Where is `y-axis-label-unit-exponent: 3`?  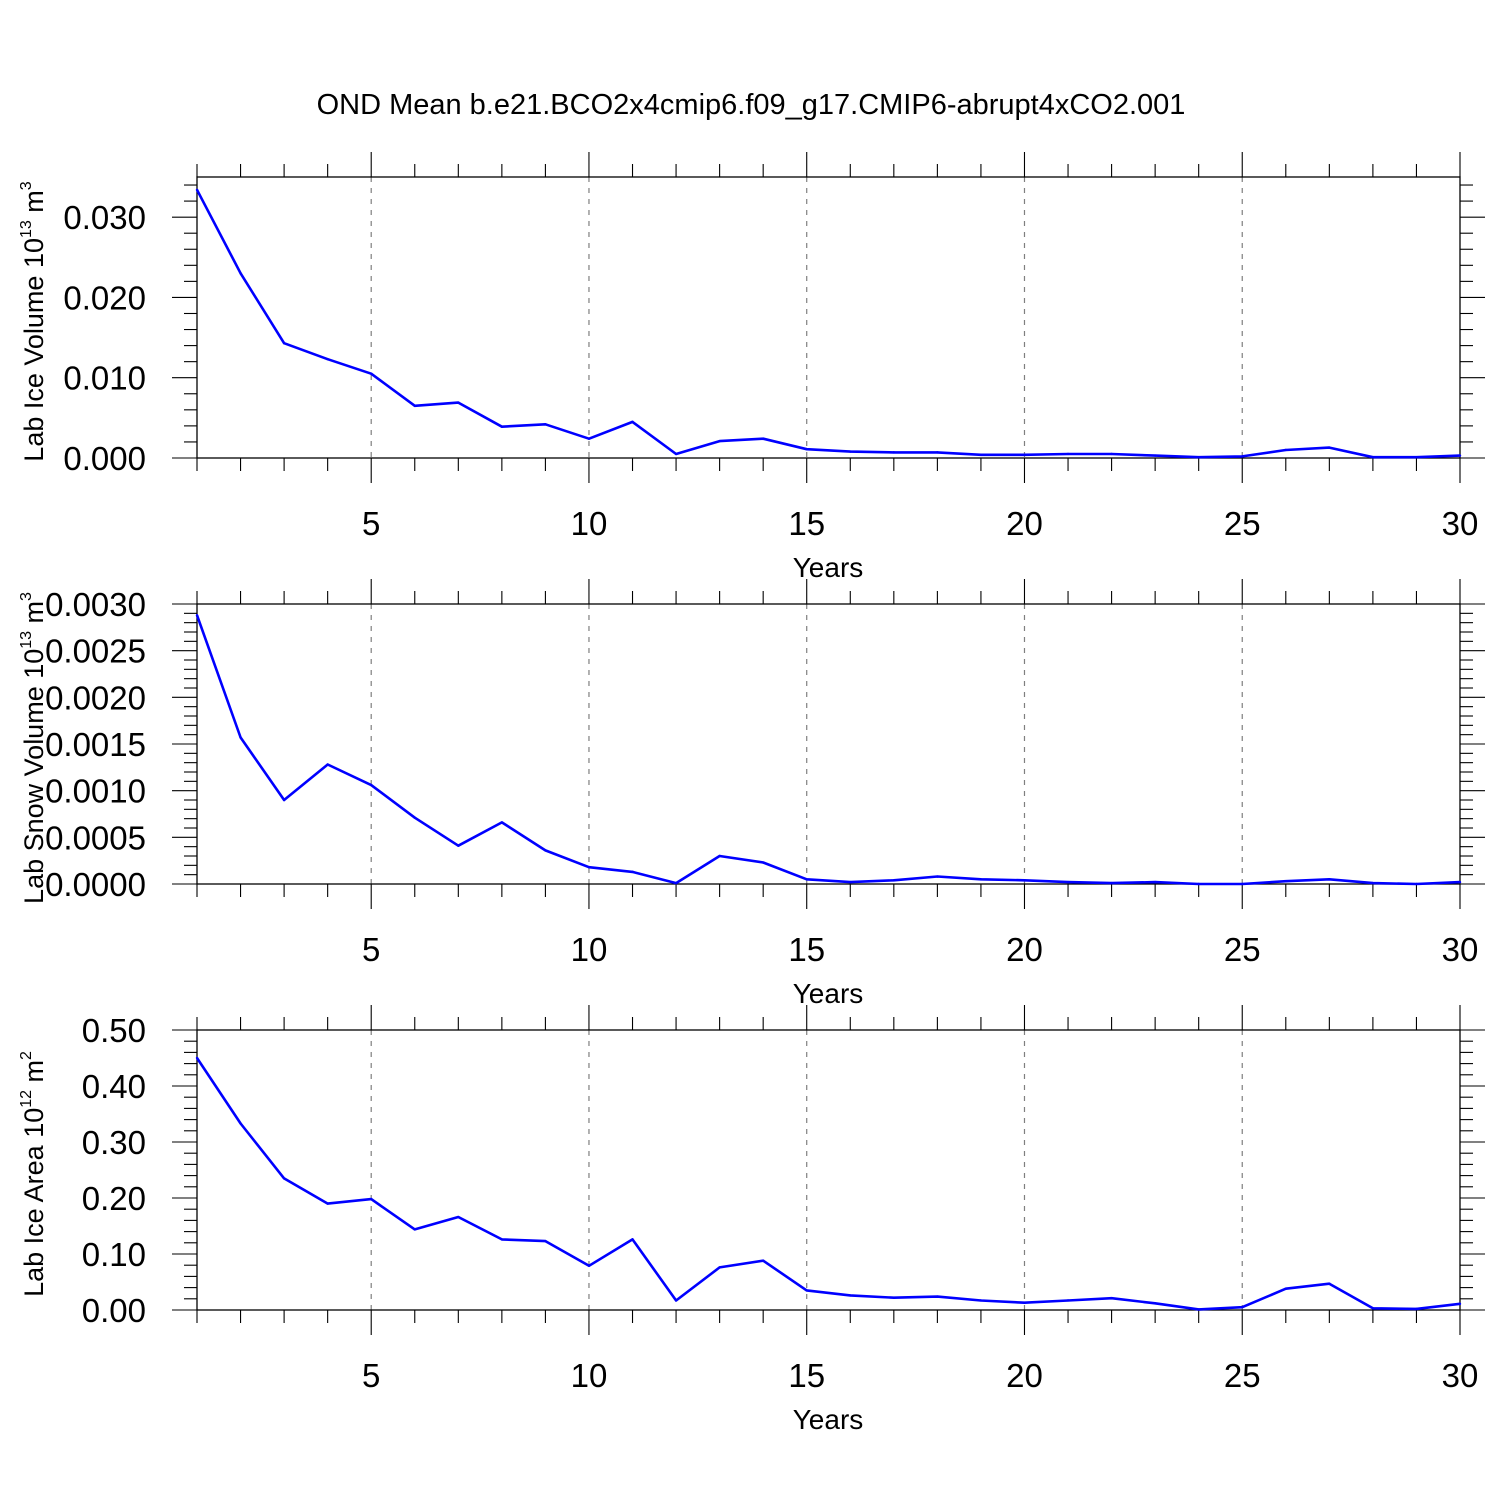 y-axis-label-unit-exponent: 3 is located at coordinates (26, 596).